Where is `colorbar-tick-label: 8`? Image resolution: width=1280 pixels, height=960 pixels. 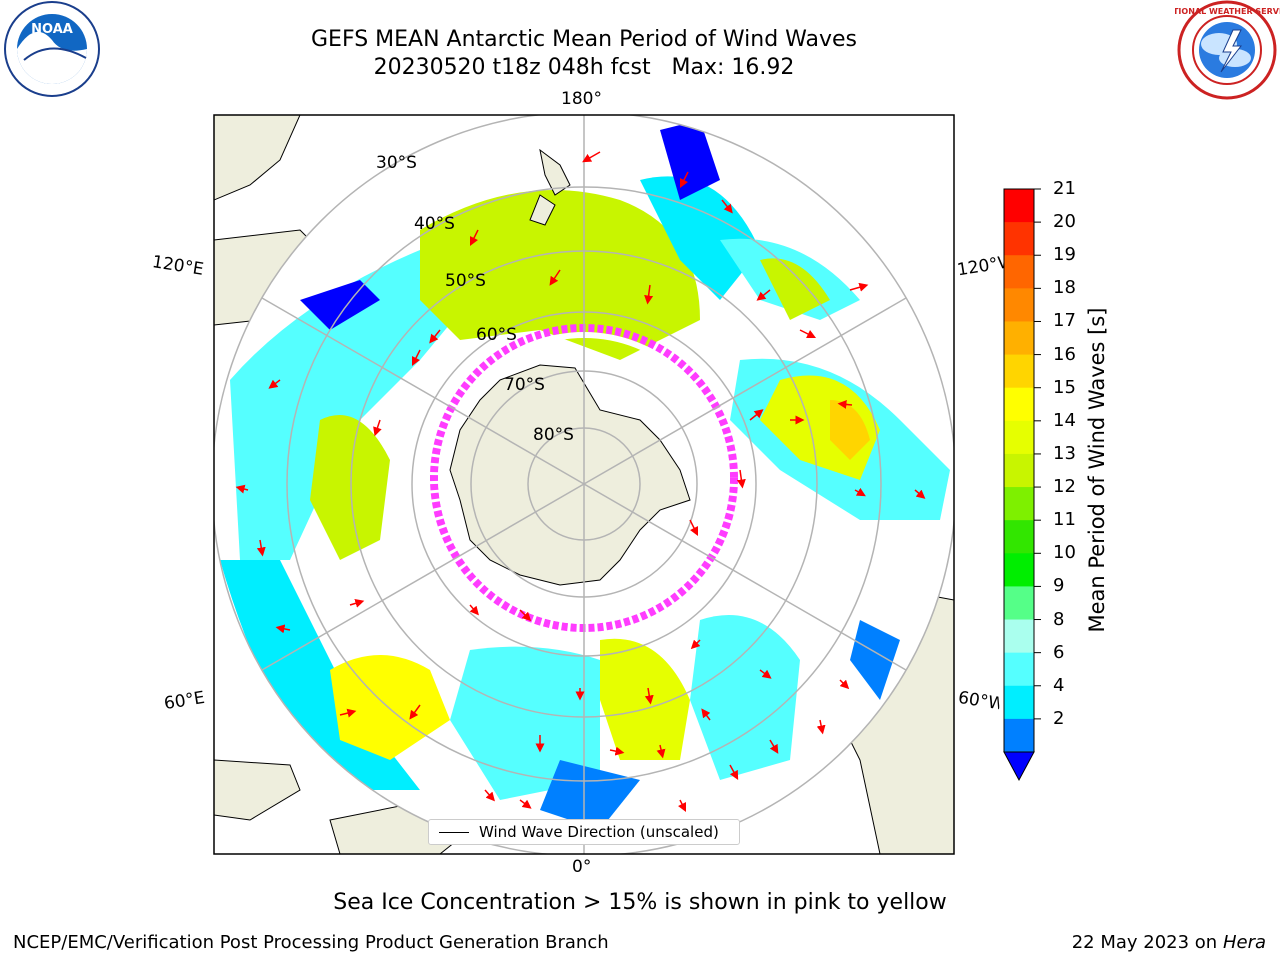
colorbar-tick-label: 8 is located at coordinates (1059, 619).